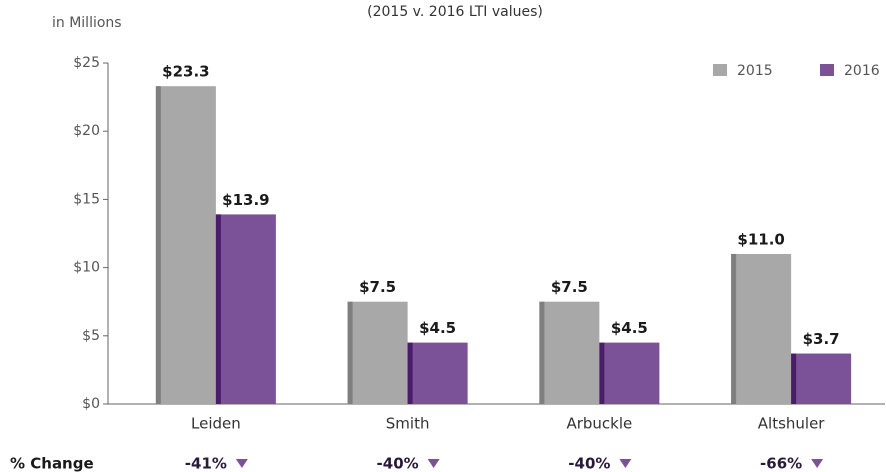 This screenshot has height=472, width=886. I want to click on change-value: -66%, so click(781, 463).